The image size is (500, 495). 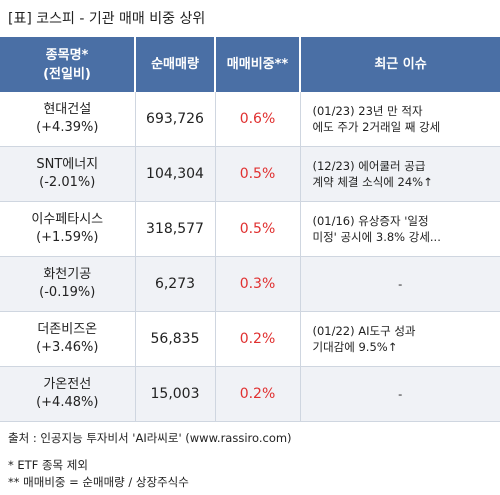 What do you see at coordinates (67, 182) in the screenshot?
I see `stock-change: (-2.01%)` at bounding box center [67, 182].